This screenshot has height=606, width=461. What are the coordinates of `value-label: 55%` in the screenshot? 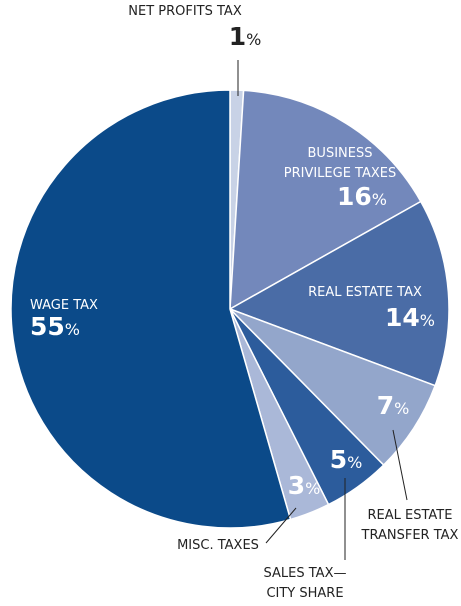 It's located at (55, 326).